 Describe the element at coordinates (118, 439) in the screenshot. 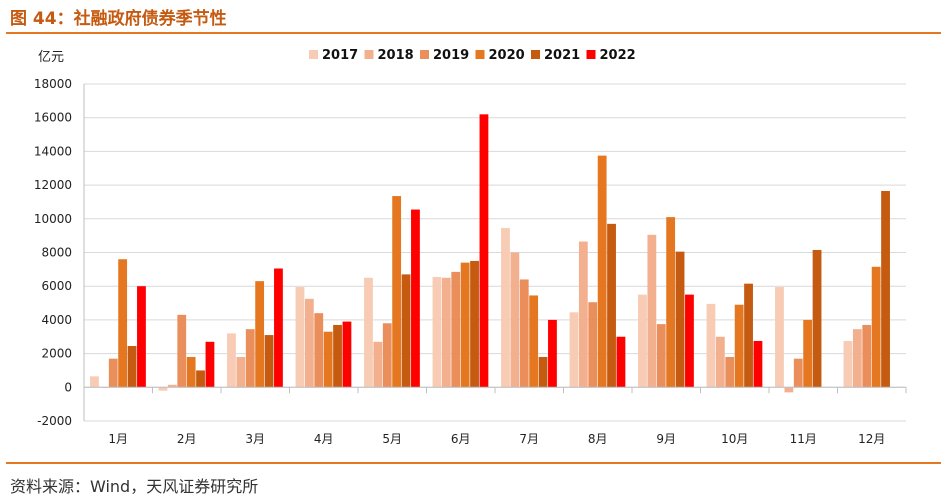

I see `x-tick-label: 1月` at that location.